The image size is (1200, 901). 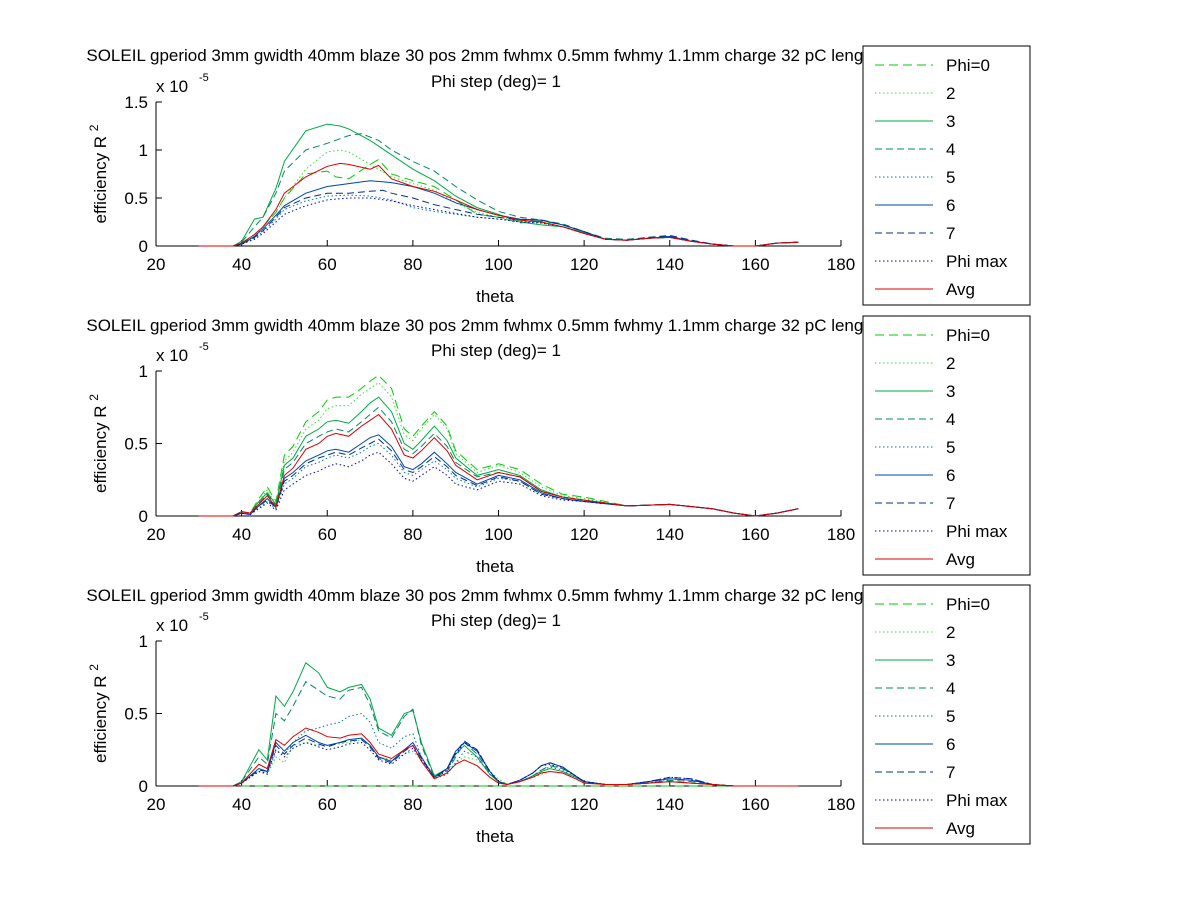 What do you see at coordinates (136, 102) in the screenshot?
I see `y-tick-label: 1.5` at bounding box center [136, 102].